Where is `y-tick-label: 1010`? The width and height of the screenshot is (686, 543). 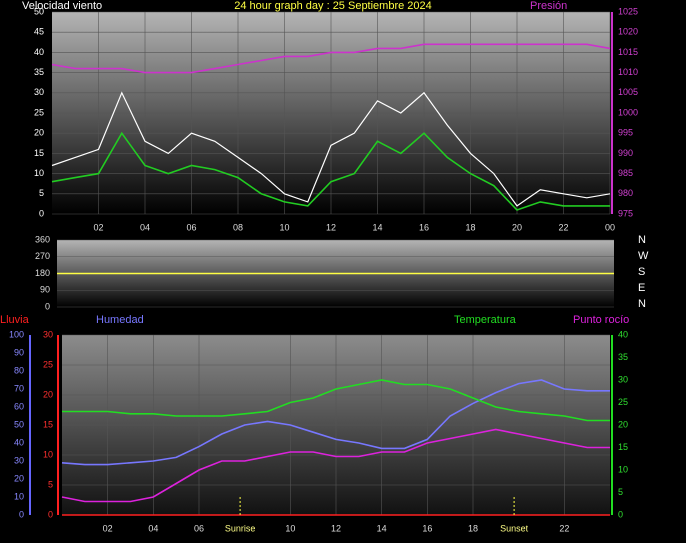 y-tick-label: 1010 is located at coordinates (628, 72).